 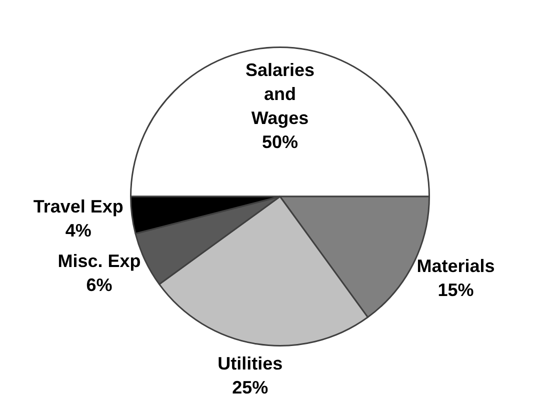 I want to click on slice-label: Salaries and Wages, so click(x=280, y=94).